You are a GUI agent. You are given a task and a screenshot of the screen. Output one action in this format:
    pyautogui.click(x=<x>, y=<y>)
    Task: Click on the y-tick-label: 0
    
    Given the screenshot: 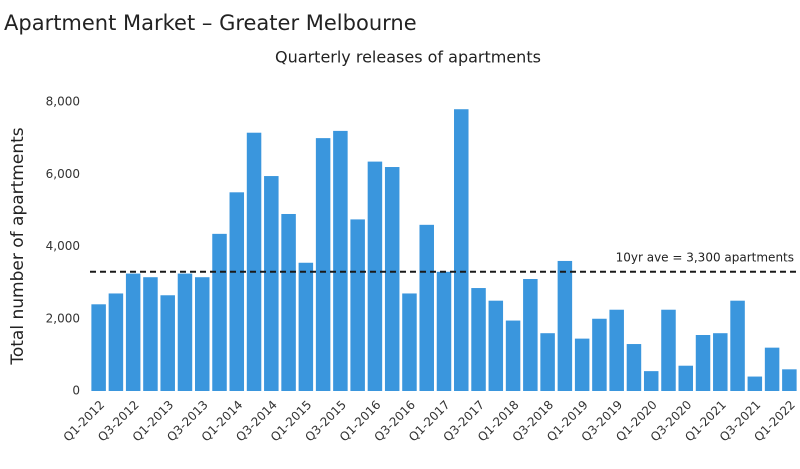 What is the action you would take?
    pyautogui.click(x=76, y=391)
    